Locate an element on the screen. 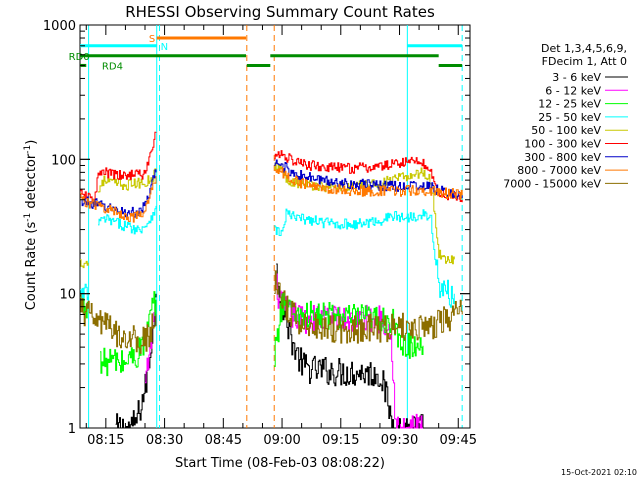 The image size is (640, 480). state-bar-label-3: RD4 is located at coordinates (112, 66).